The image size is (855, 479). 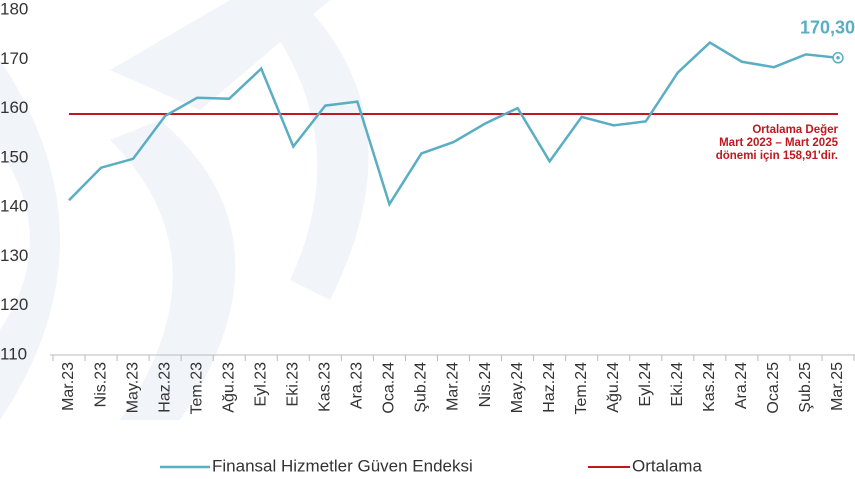 I want to click on y-tick-label: 170, so click(x=14, y=58).